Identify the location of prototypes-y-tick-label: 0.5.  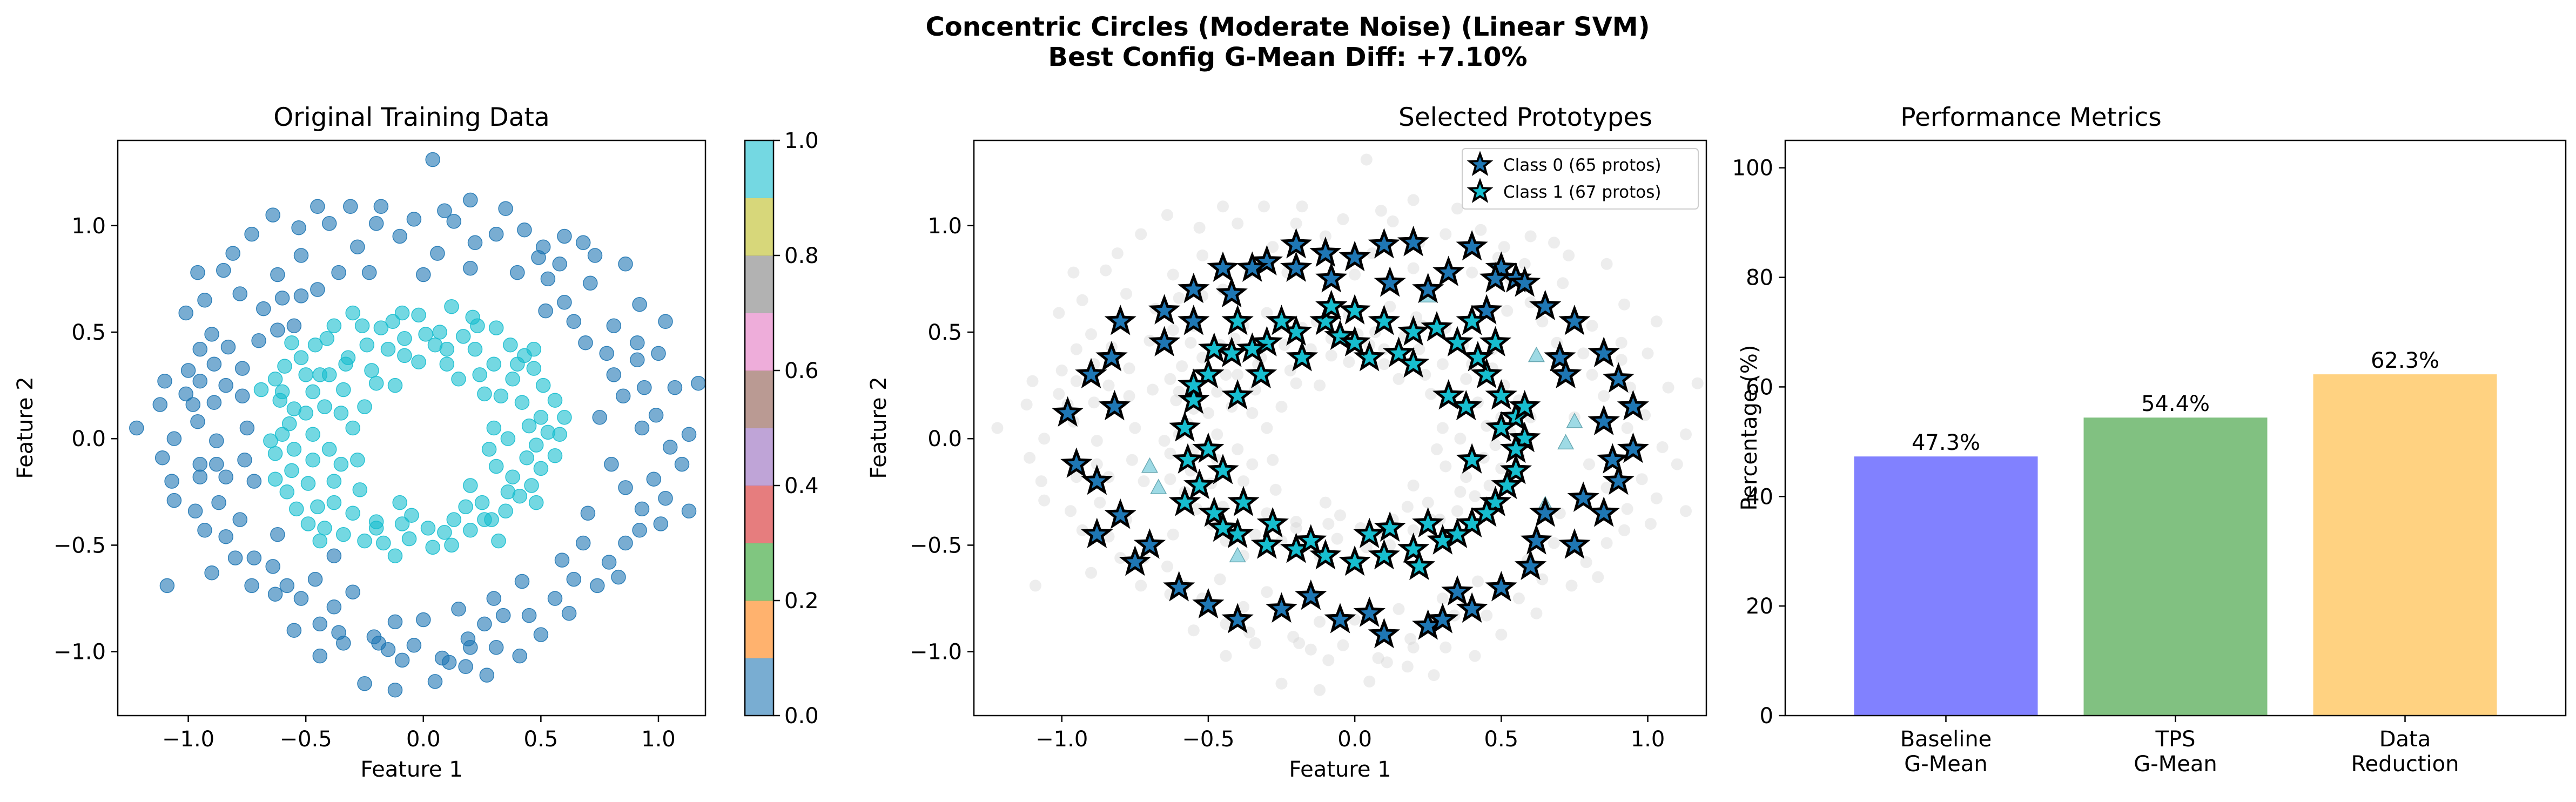
(944, 332).